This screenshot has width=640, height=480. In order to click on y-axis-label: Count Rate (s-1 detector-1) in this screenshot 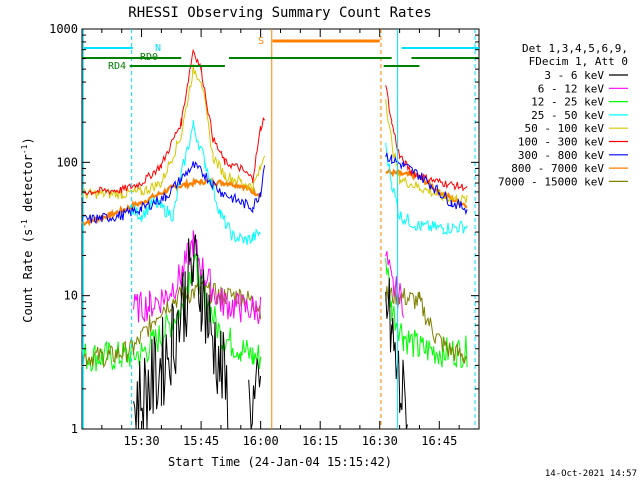, I will do `click(27, 229)`.